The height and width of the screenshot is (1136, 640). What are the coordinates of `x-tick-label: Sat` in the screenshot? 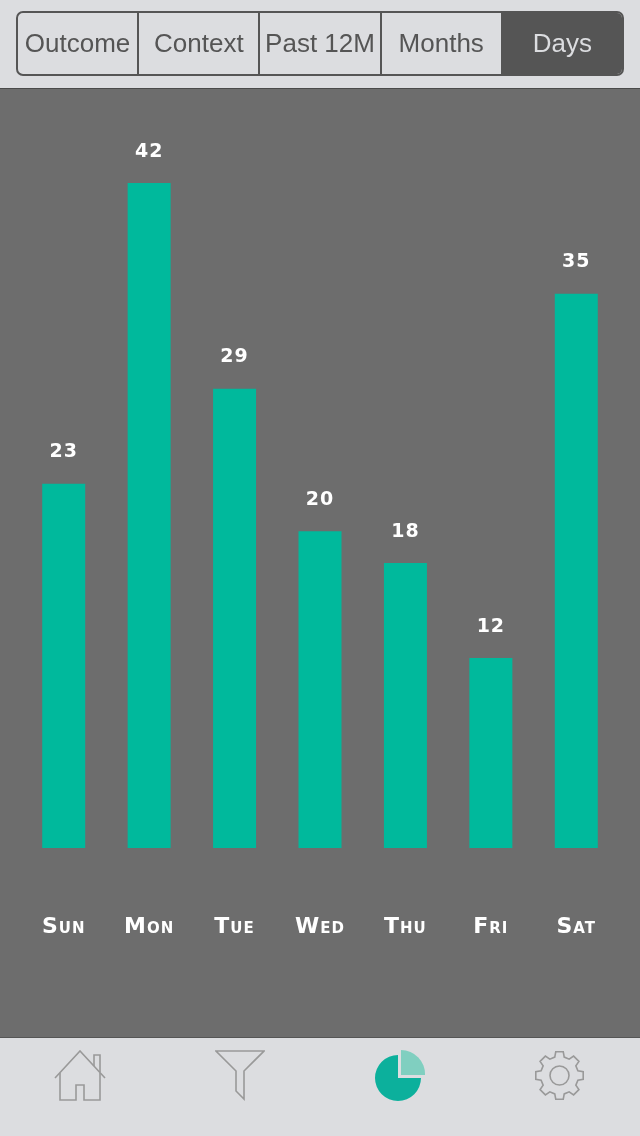 It's located at (576, 925).